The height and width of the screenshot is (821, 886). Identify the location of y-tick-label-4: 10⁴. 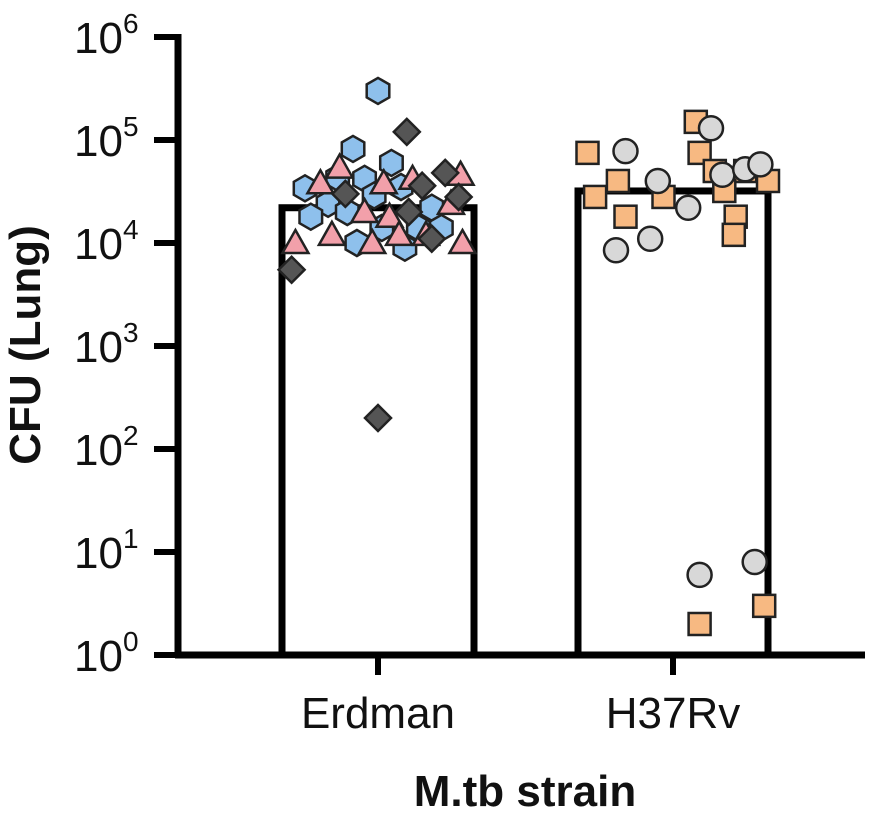
(106, 241).